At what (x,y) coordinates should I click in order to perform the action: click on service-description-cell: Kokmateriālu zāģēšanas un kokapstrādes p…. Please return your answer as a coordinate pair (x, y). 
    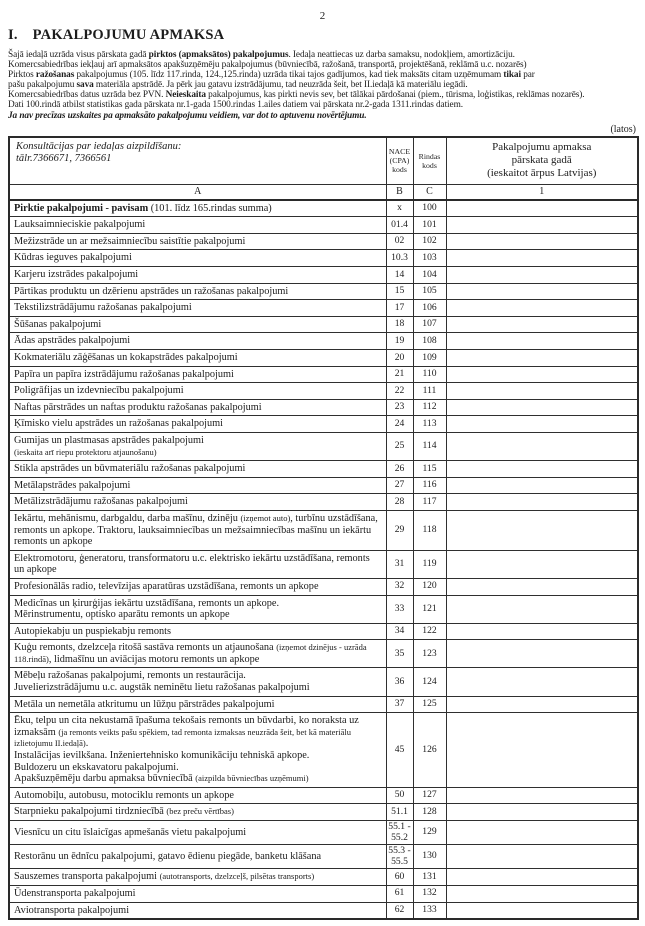
    Looking at the image, I should click on (197, 358).